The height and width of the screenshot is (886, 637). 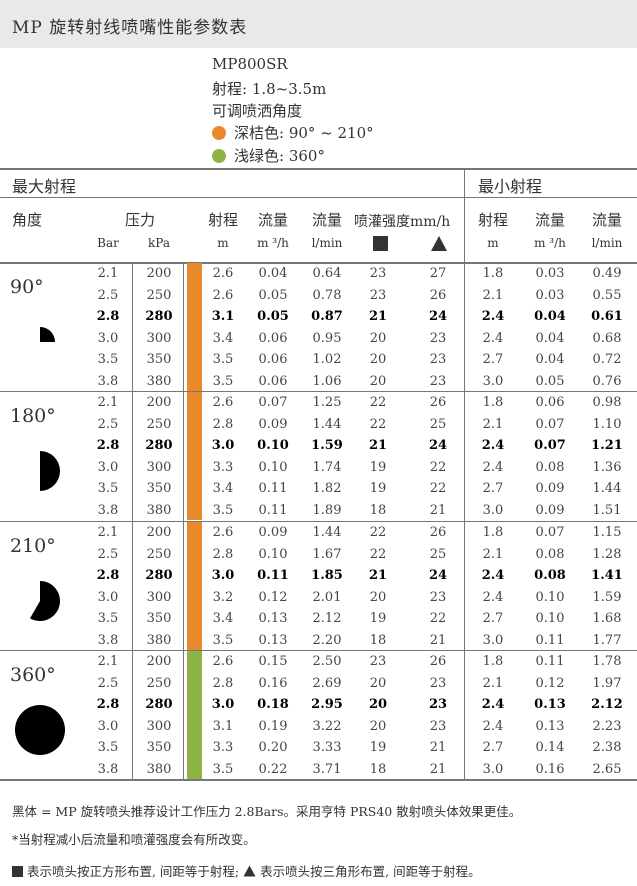 What do you see at coordinates (493, 510) in the screenshot?
I see `cell-min-range: 3.0` at bounding box center [493, 510].